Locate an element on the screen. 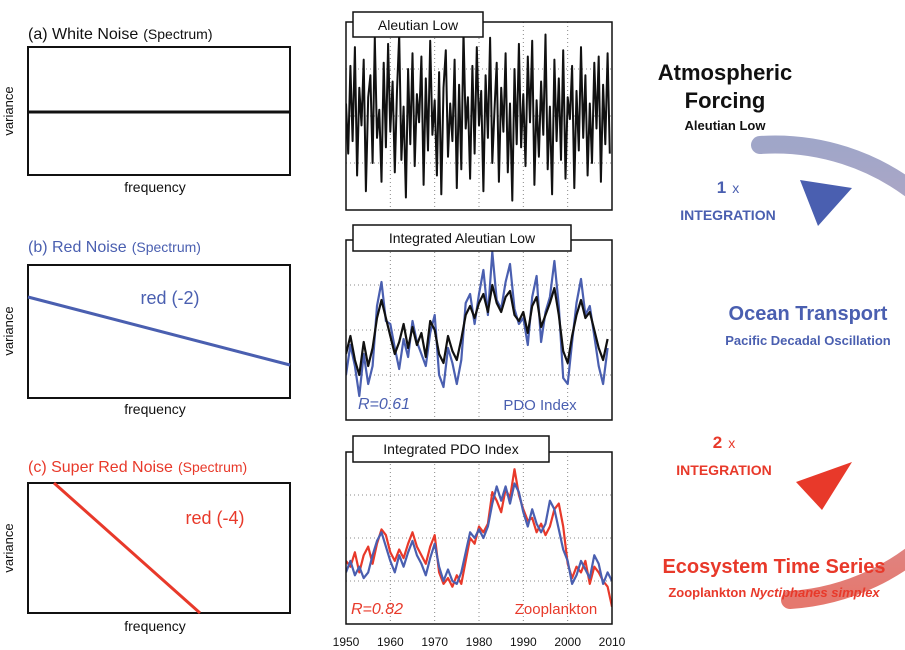 The height and width of the screenshot is (650, 905). integrated-pdo-series is located at coordinates (479, 538).